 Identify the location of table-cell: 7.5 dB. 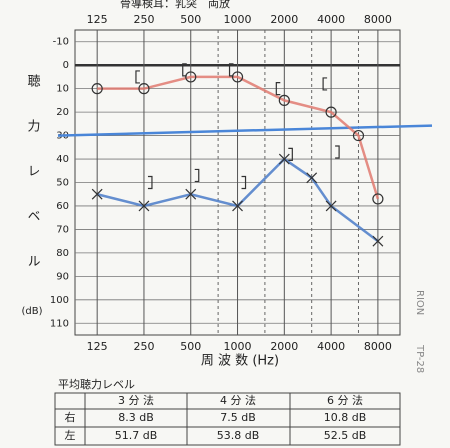
(238, 417).